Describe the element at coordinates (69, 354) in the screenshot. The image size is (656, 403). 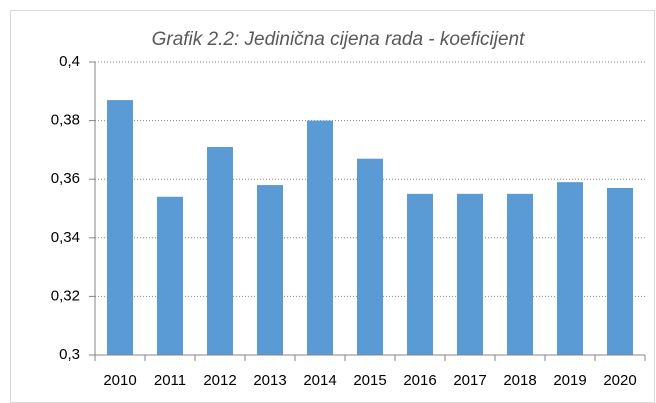
I see `y-tick-label: 0,3` at that location.